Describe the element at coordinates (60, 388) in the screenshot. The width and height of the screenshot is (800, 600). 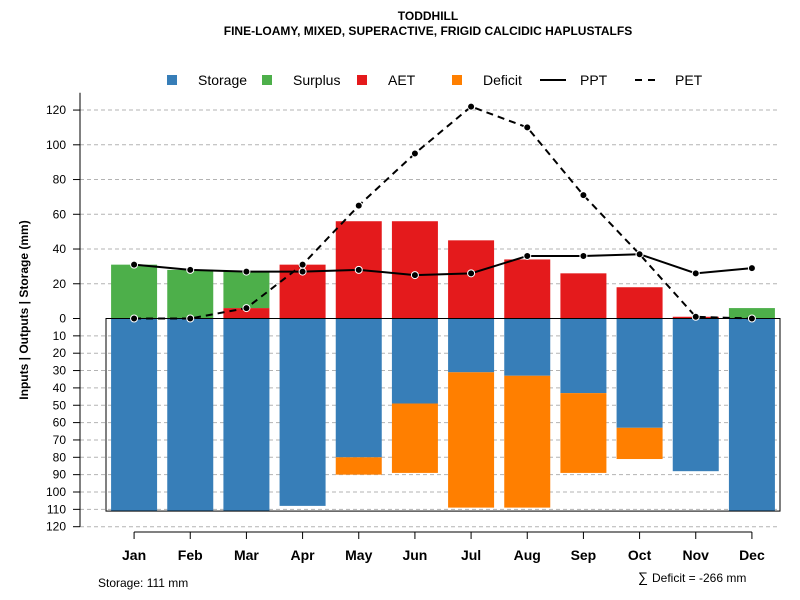
I see `y-tick-label-neg-40: 40` at that location.